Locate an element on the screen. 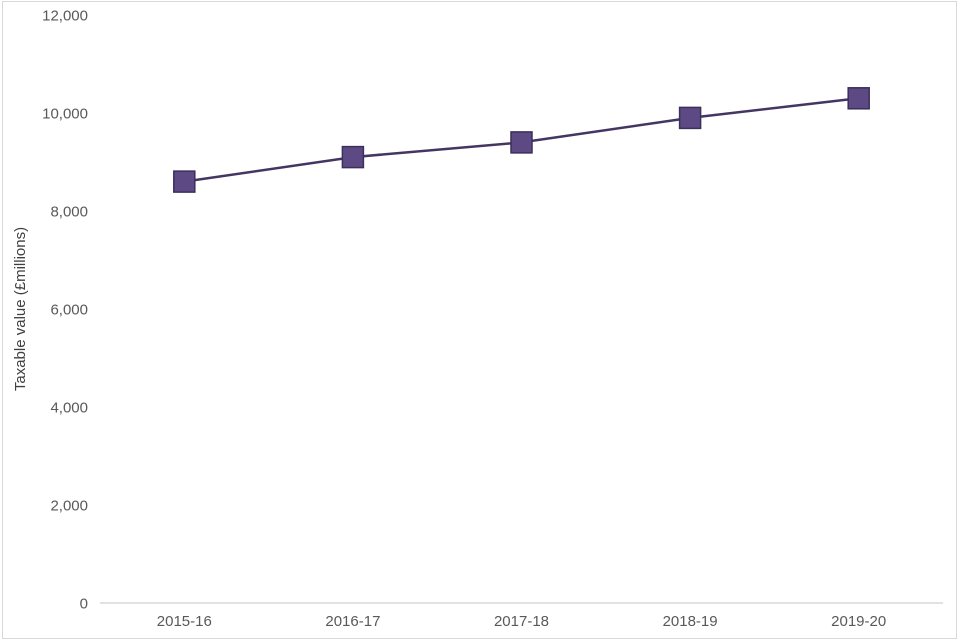 The height and width of the screenshot is (640, 960). x-tick-label: 2018-19 is located at coordinates (690, 621).